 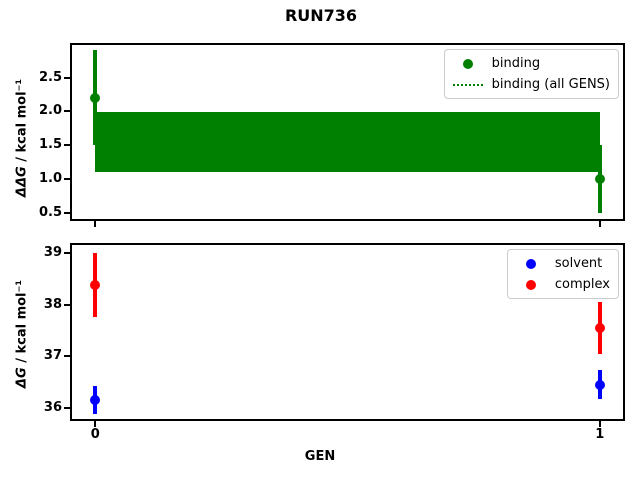 What do you see at coordinates (50, 212) in the screenshot?
I see `y-tick-label: 0.5` at bounding box center [50, 212].